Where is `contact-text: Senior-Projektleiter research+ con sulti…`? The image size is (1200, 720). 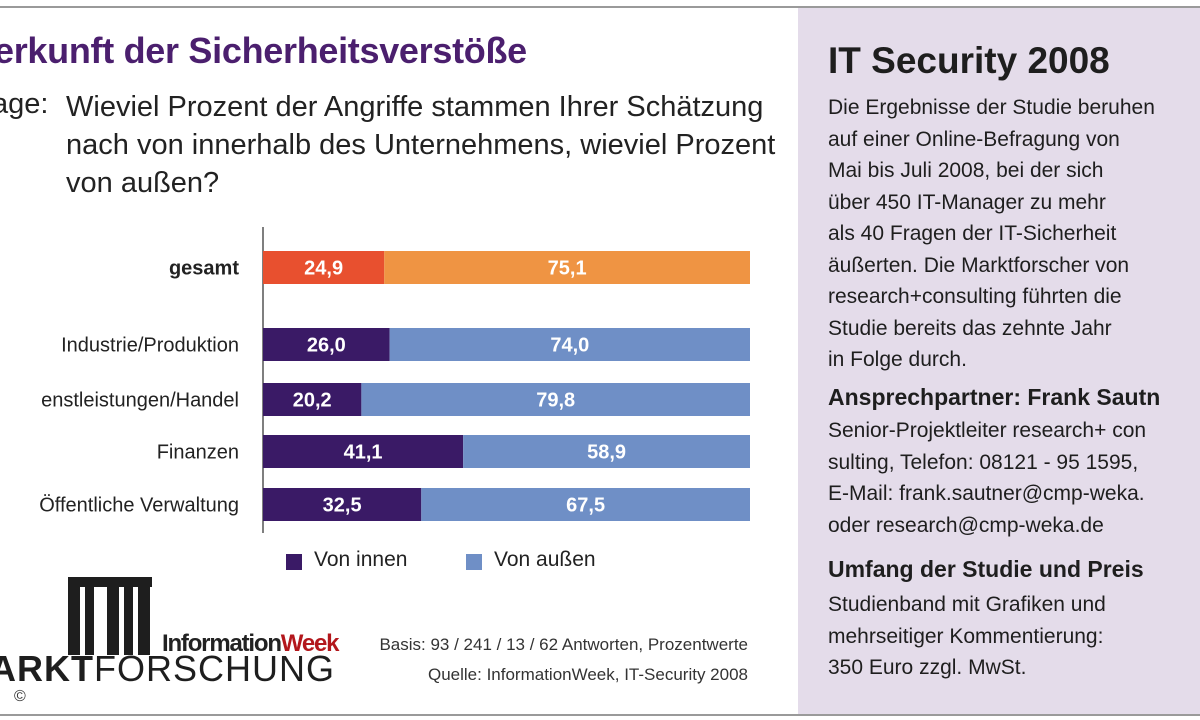 contact-text: Senior-Projektleiter research+ con sulti… is located at coordinates (987, 478).